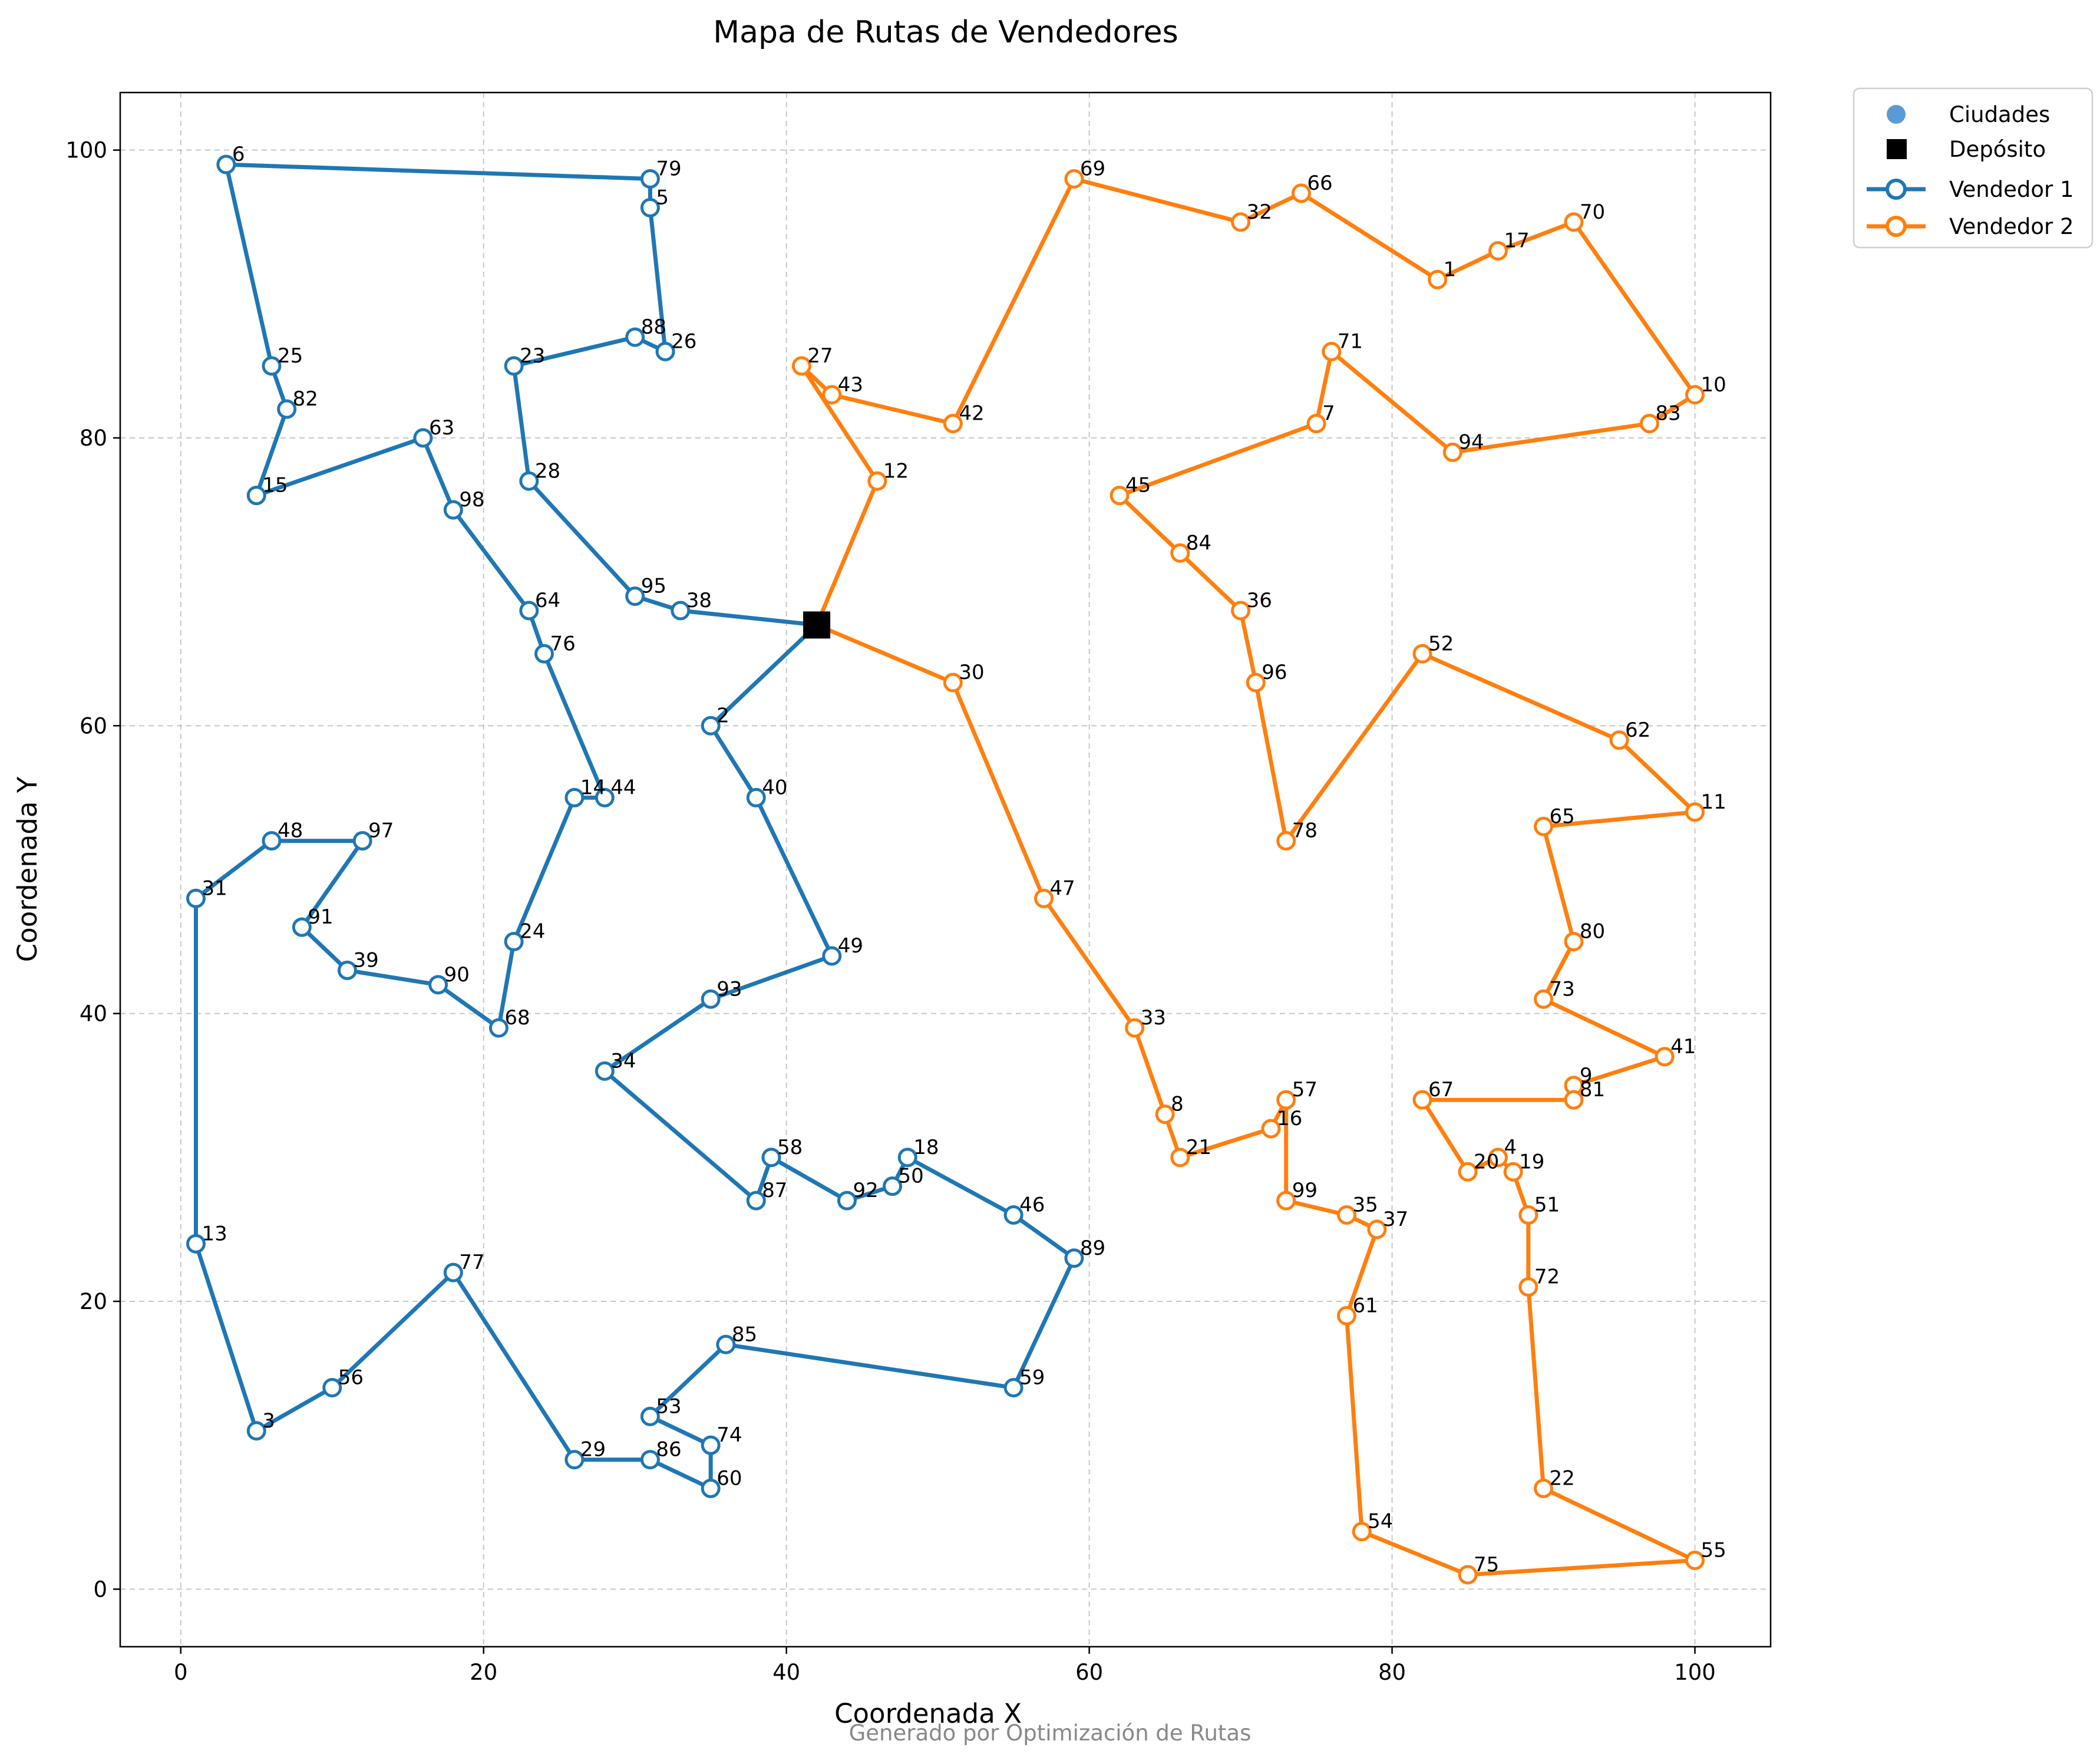  I want to click on legend-cities-marker, so click(1896, 114).